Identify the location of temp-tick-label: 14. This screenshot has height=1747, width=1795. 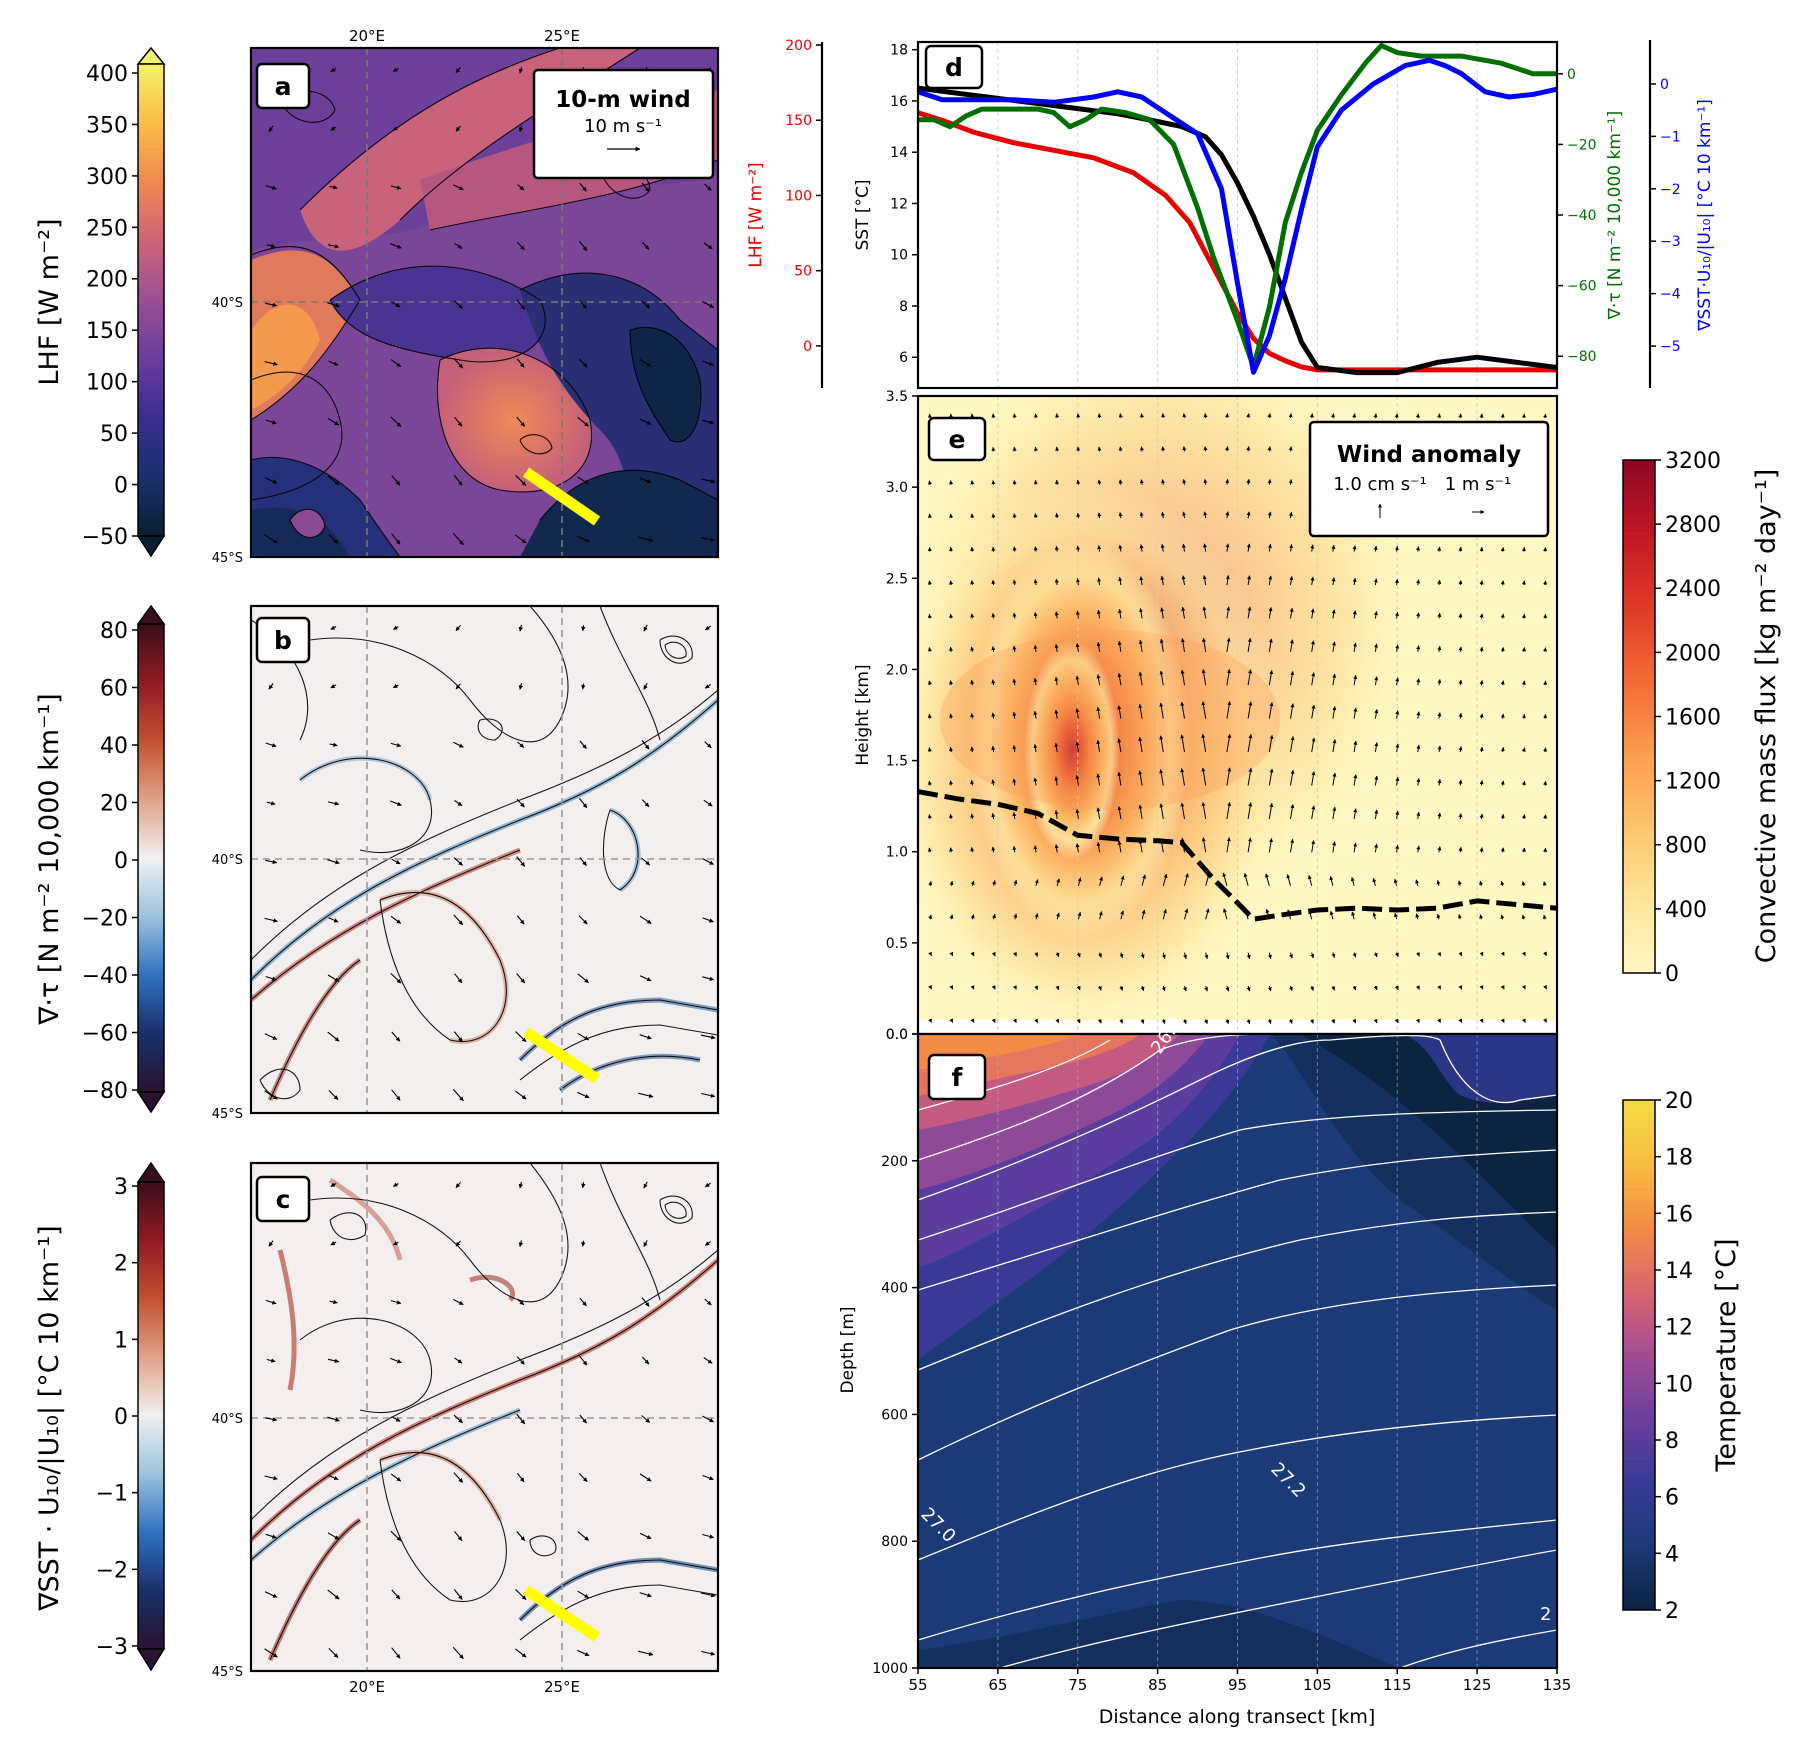
(1679, 1271).